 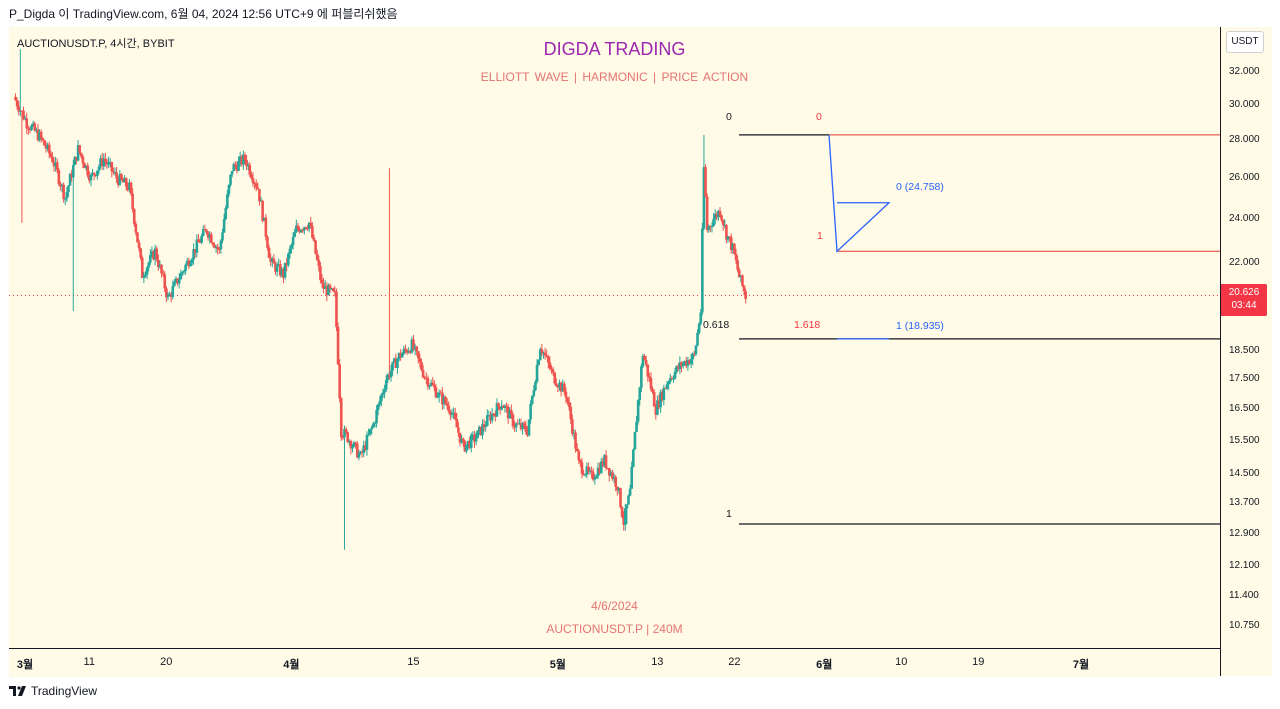 I want to click on time-tick: 7월, so click(x=1081, y=665).